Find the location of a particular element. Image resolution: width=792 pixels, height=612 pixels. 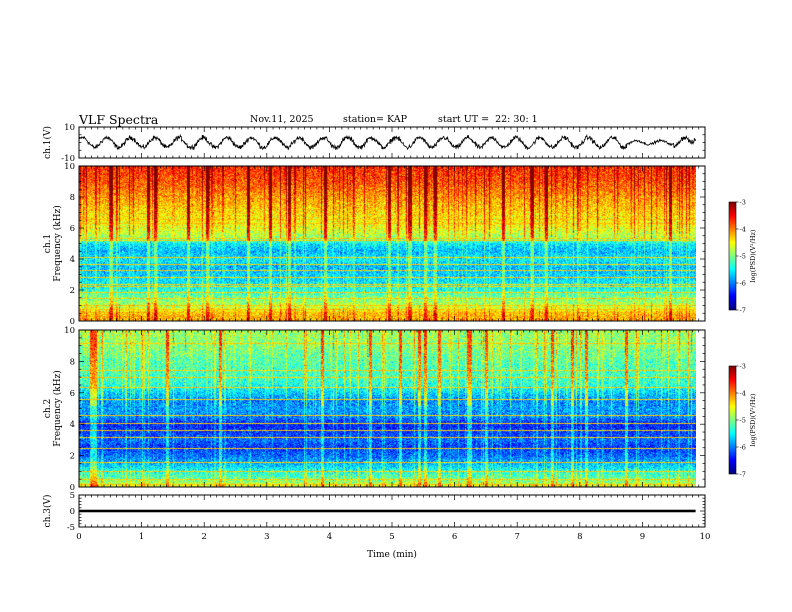

x-tick-label: 6 is located at coordinates (454, 537).